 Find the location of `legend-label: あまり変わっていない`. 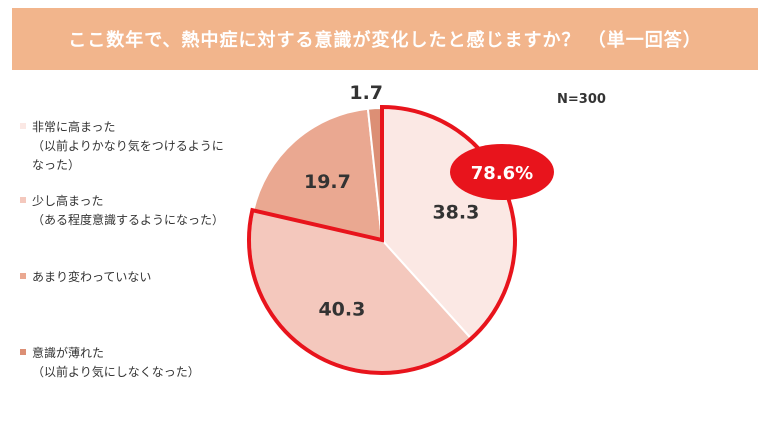

legend-label: あまり変わっていない is located at coordinates (92, 277).